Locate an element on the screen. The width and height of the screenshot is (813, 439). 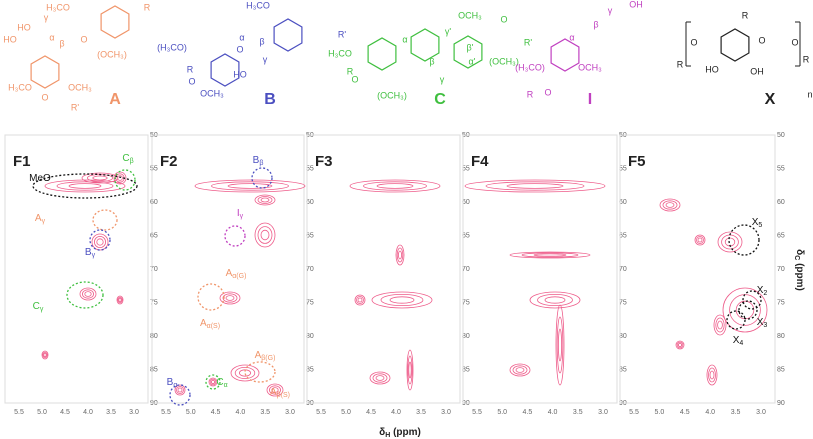
label-sub: β is located at coordinates (132, 161).